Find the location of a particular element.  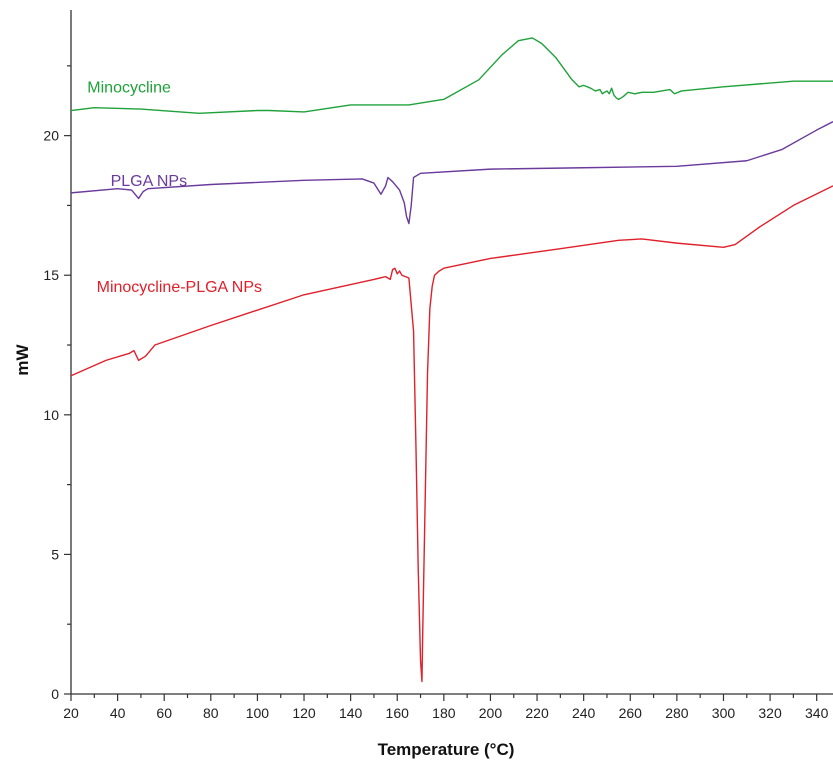

series-minocycline-line is located at coordinates (451, 75).